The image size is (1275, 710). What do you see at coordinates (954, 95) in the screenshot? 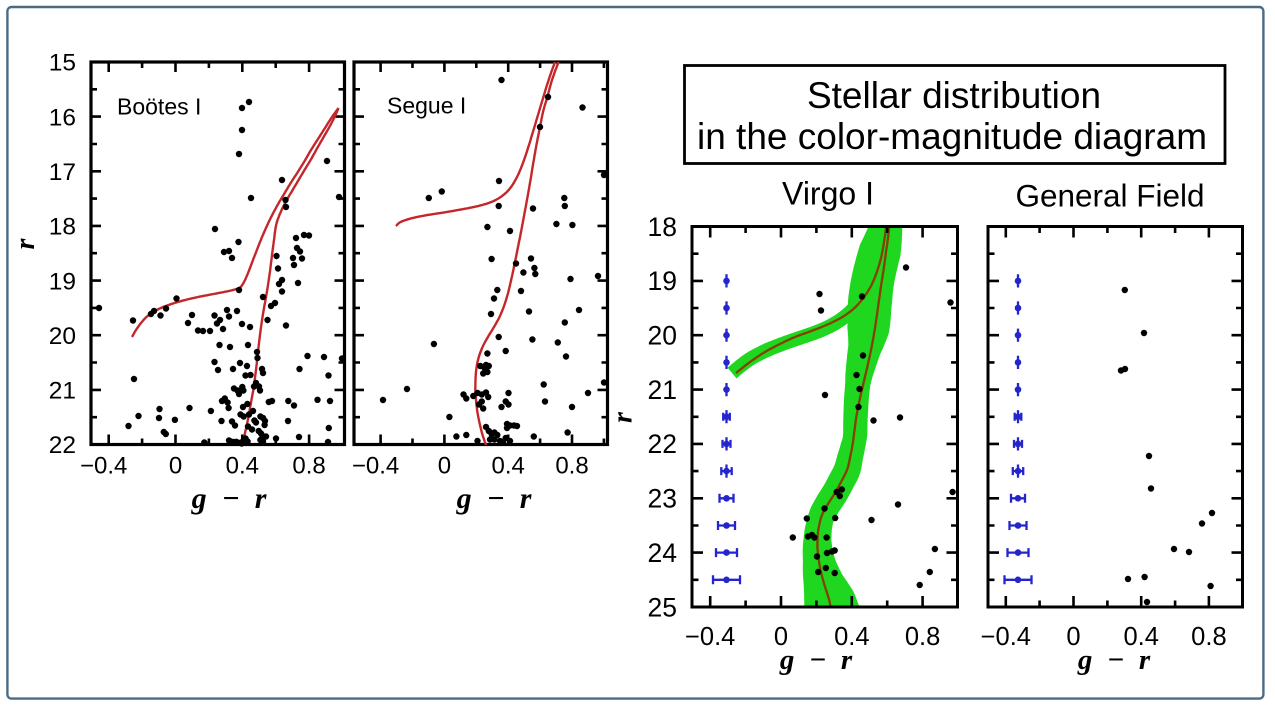
I see `svg-text: Stellar distribution` at bounding box center [954, 95].